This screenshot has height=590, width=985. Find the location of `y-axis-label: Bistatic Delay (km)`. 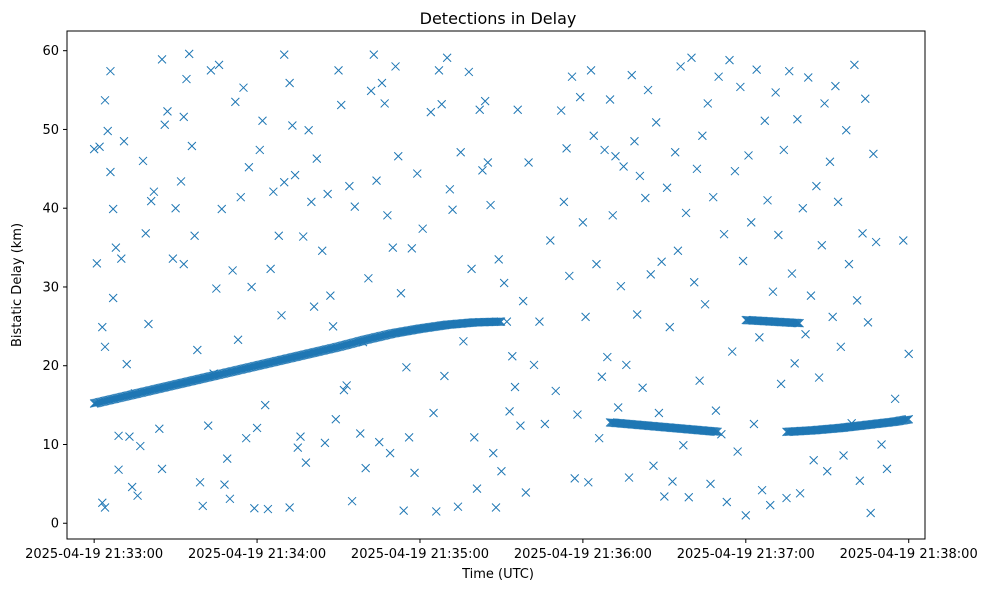

y-axis-label: Bistatic Delay (km) is located at coordinates (17, 285).